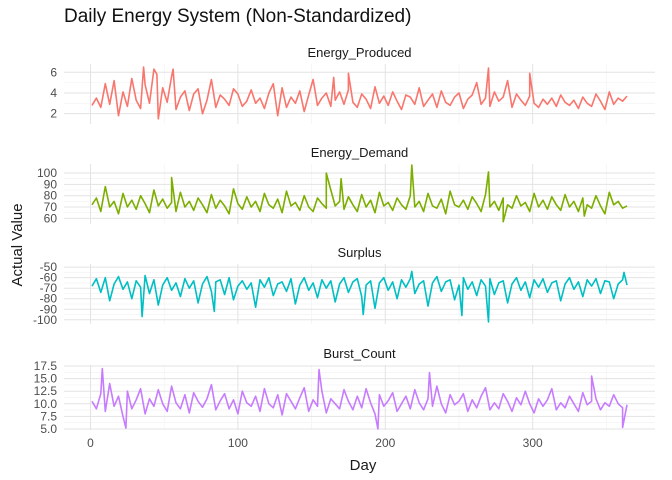 The height and width of the screenshot is (480, 672). I want to click on x-tick-label: 200, so click(385, 443).